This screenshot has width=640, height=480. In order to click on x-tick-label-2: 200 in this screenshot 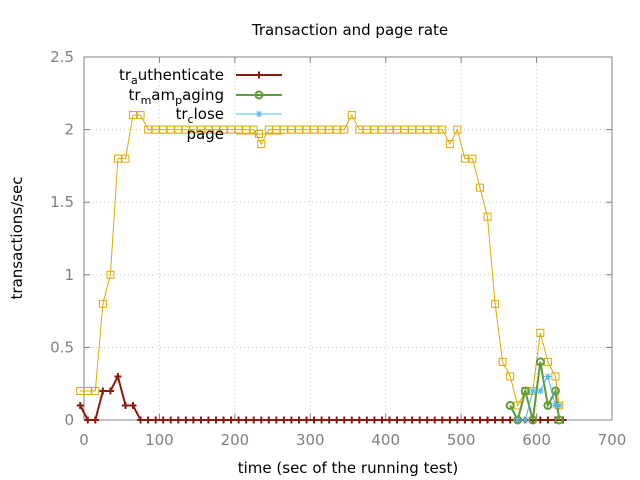, I will do `click(235, 440)`.